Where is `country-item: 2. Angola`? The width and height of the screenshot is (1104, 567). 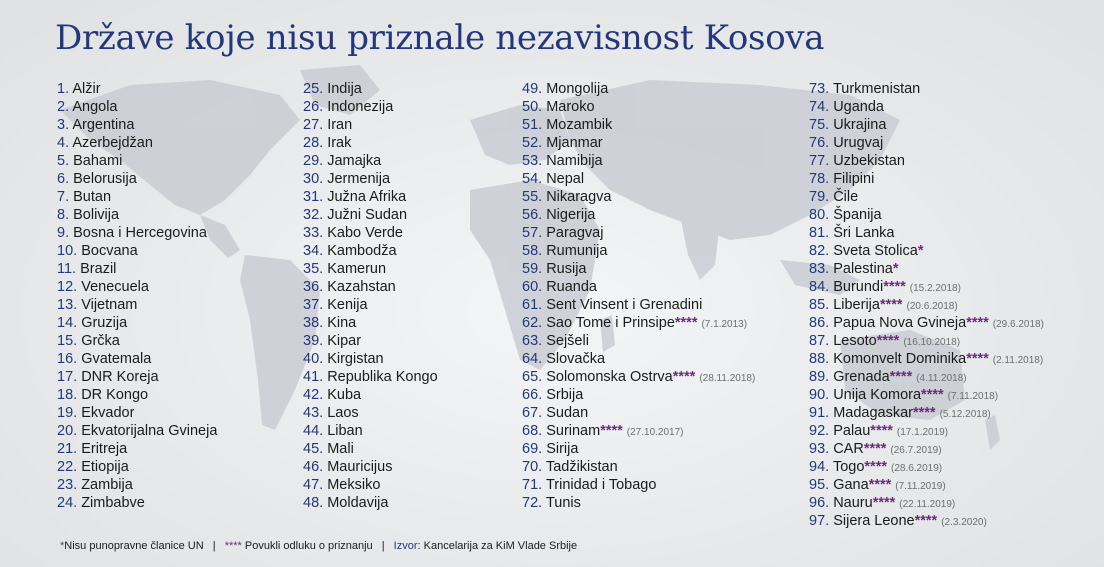
country-item: 2. Angola is located at coordinates (137, 107).